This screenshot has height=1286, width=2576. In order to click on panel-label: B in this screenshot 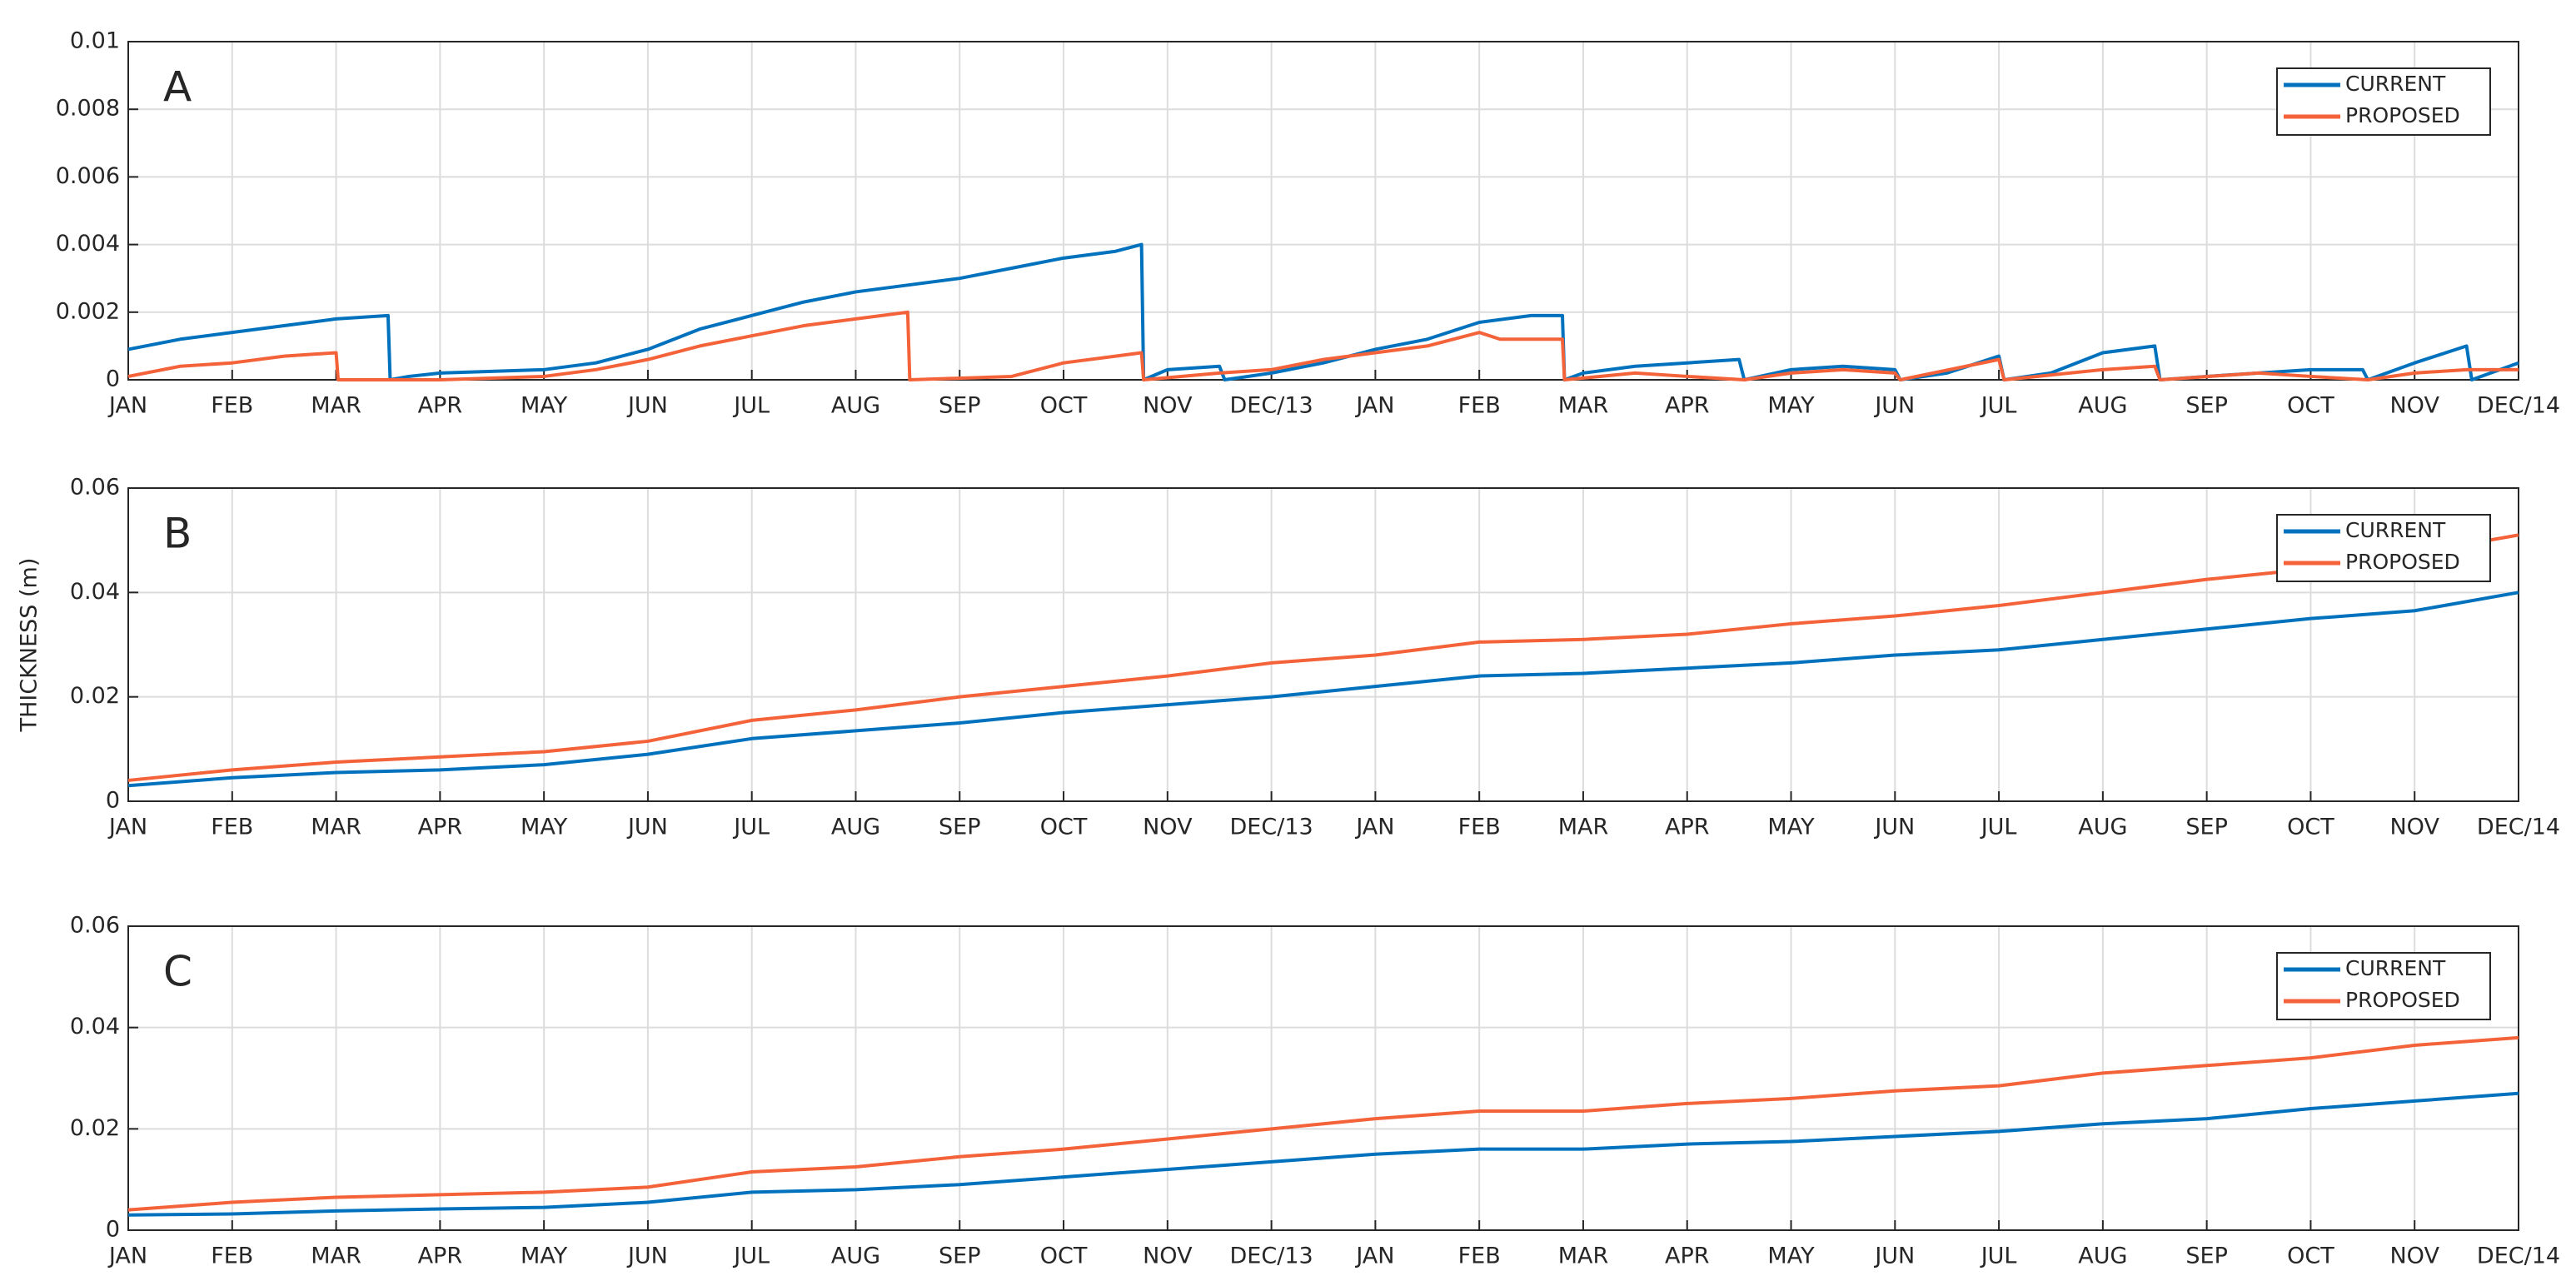, I will do `click(177, 534)`.